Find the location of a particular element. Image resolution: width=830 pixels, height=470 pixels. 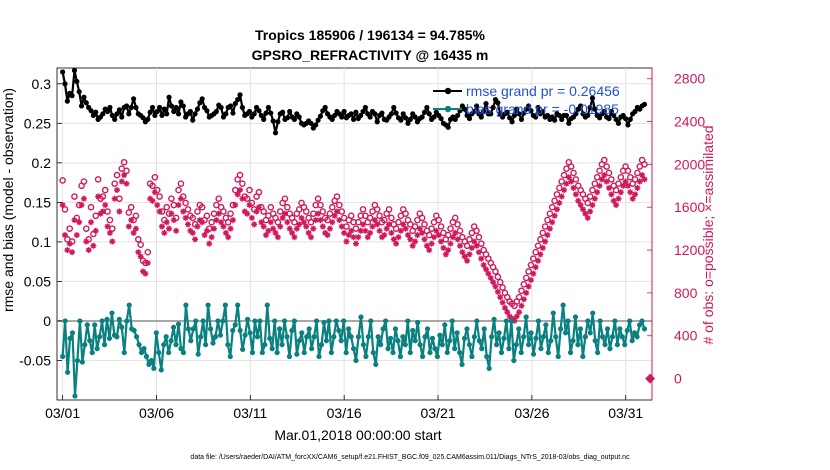

legend-rmse-label: rmse grand pr = 0.26456 is located at coordinates (543, 91).